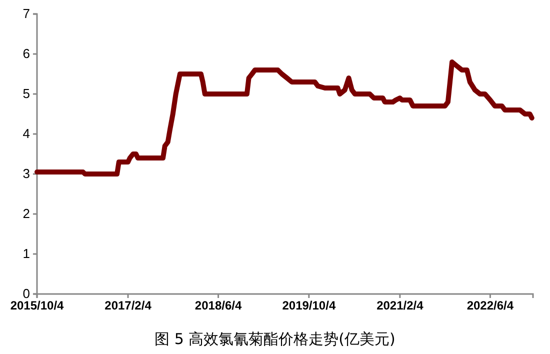  I want to click on x-tick-label: 2021/2/4, so click(400, 305).